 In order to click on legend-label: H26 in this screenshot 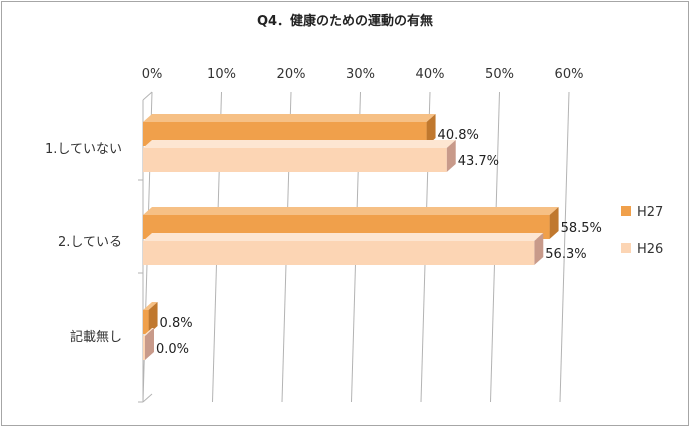, I will do `click(650, 249)`.